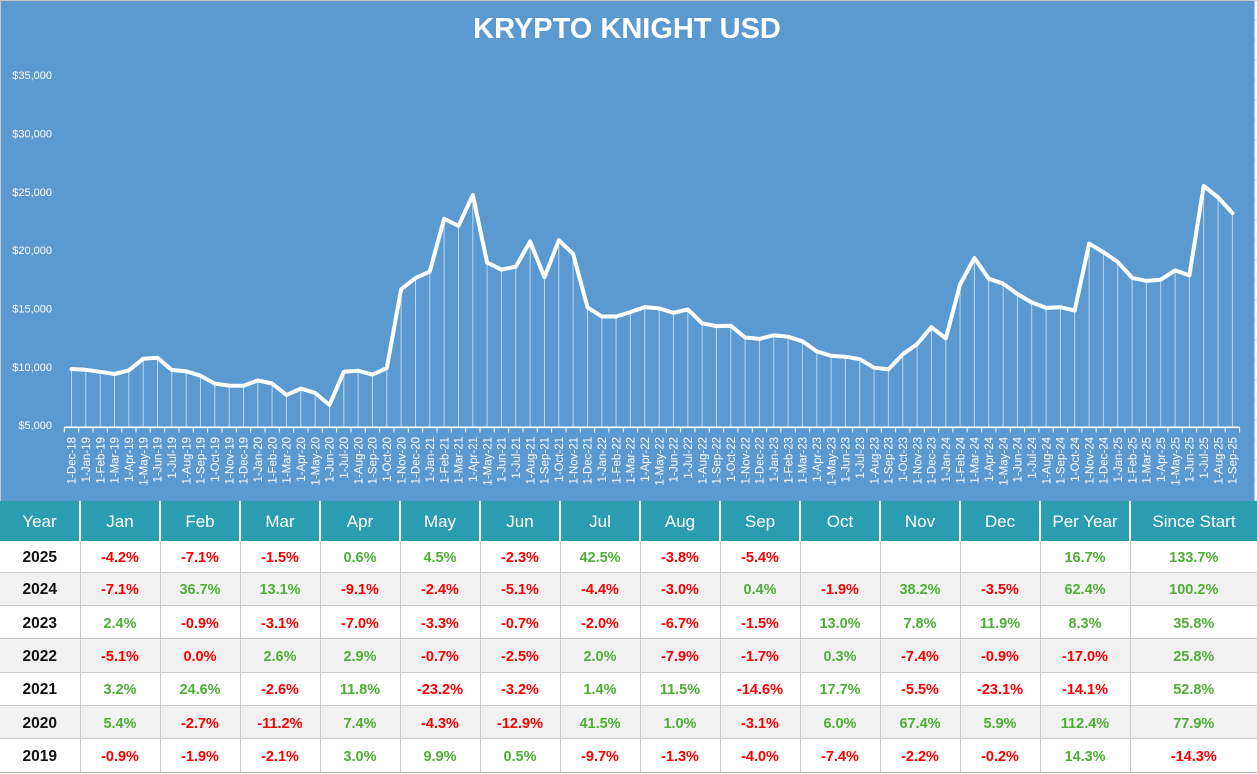 The width and height of the screenshot is (1257, 774). Describe the element at coordinates (517, 458) in the screenshot. I see `svg-text: 1-Jul-21` at that location.